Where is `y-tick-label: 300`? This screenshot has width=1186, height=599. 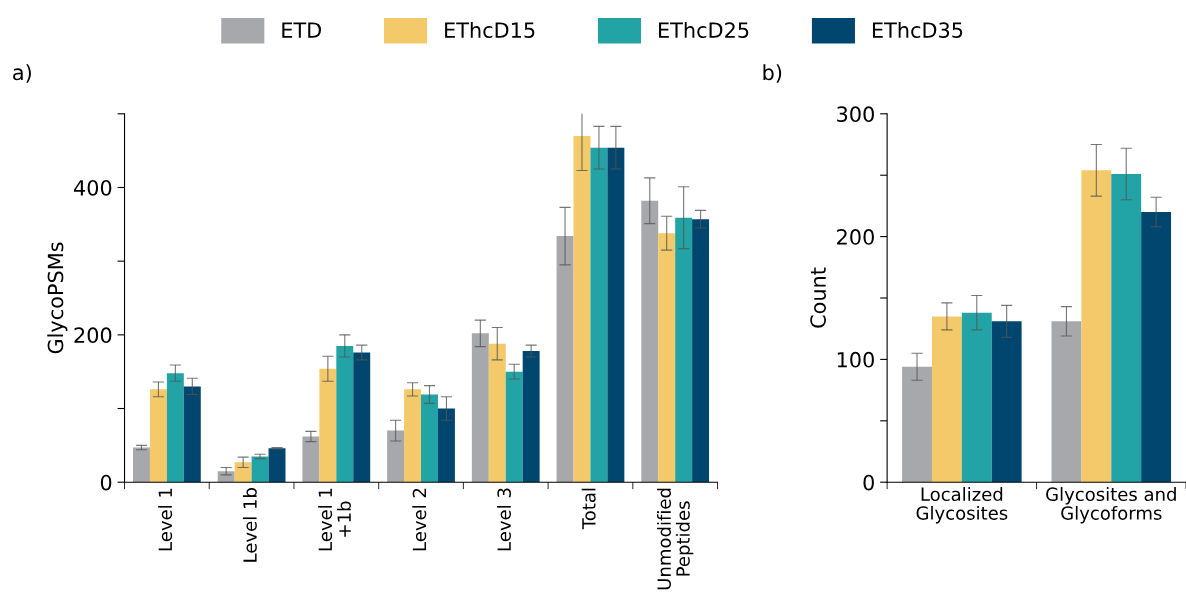 y-tick-label: 300 is located at coordinates (855, 114).